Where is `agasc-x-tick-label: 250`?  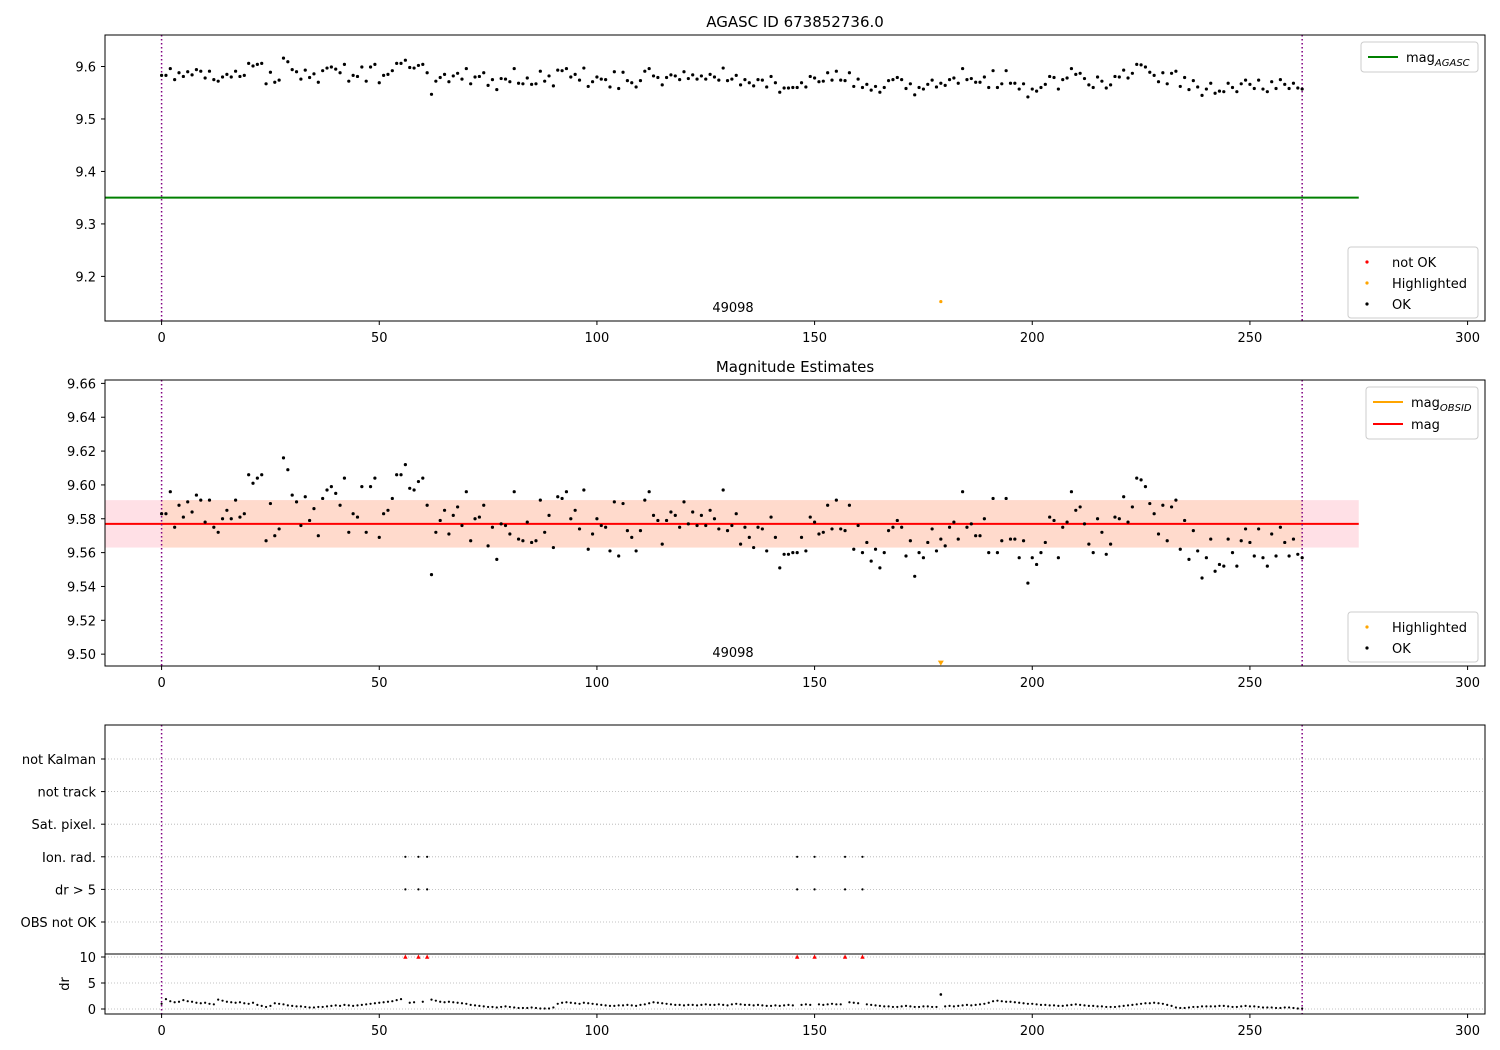 agasc-x-tick-label: 250 is located at coordinates (1250, 338).